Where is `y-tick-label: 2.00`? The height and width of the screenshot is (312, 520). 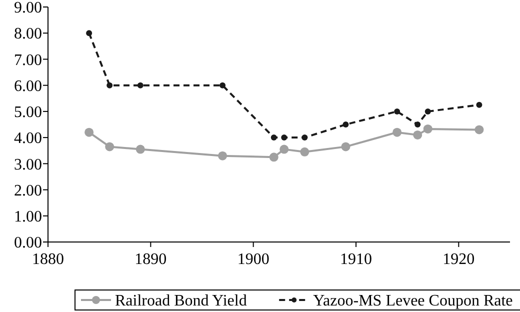
y-tick-label: 2.00 is located at coordinates (28, 191).